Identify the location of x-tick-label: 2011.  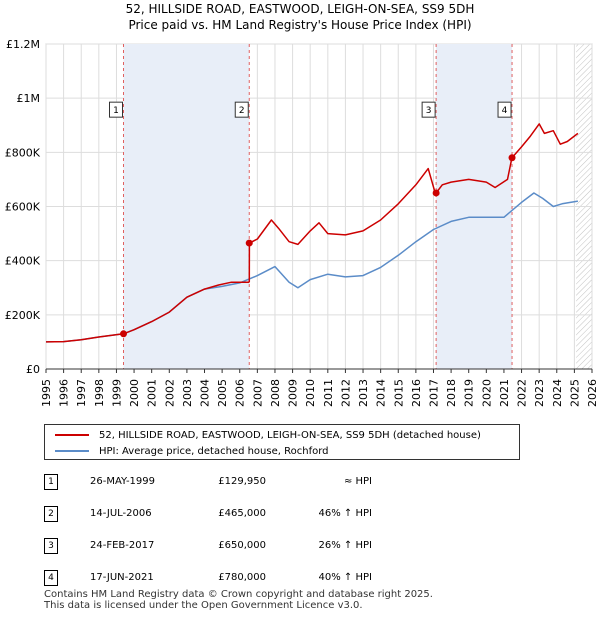
(328, 393).